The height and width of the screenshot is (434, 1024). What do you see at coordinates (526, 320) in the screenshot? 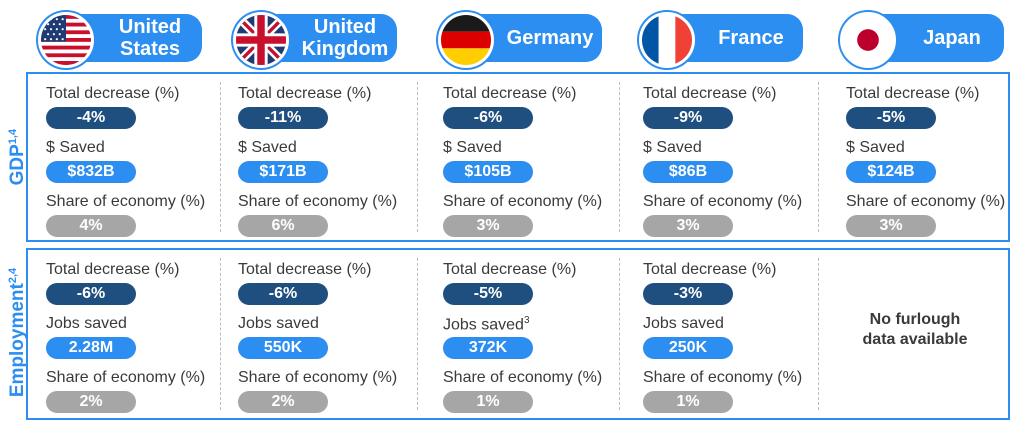
I see `footnote-marker: 3` at bounding box center [526, 320].